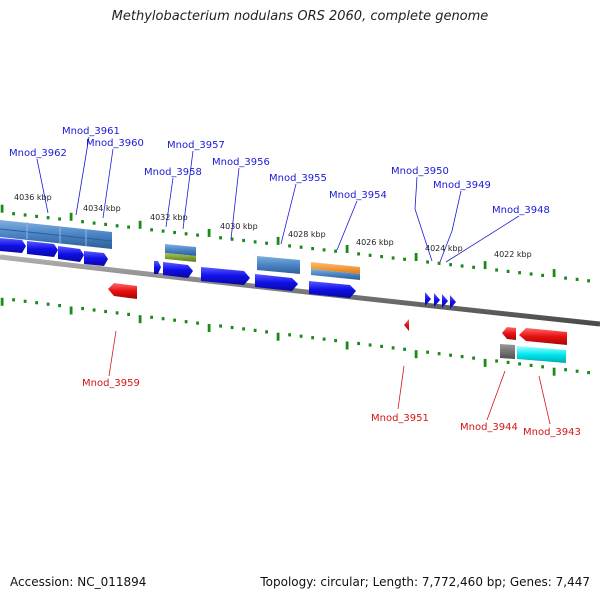  I want to click on gene-label: Mnod_3956, so click(241, 162).